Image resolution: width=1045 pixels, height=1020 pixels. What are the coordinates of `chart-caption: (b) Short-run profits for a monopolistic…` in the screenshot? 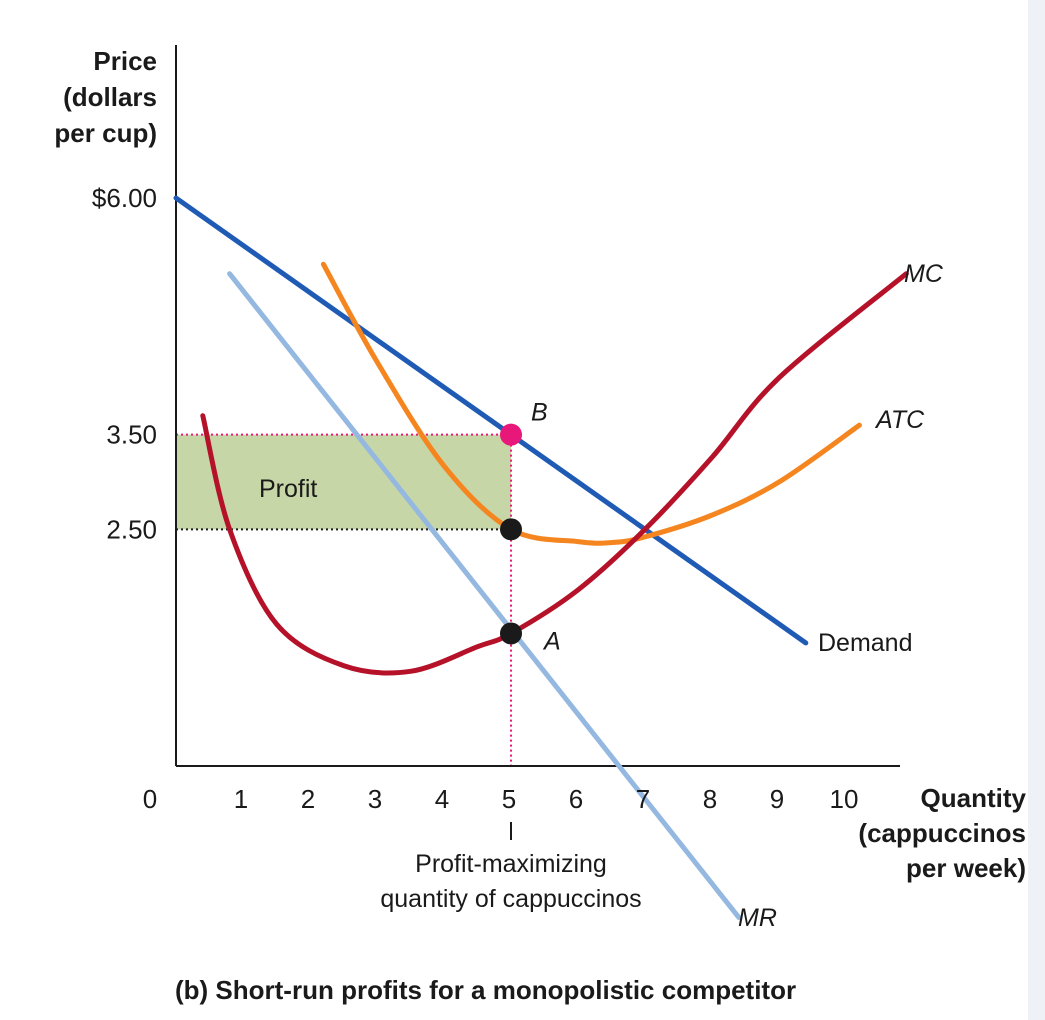 It's located at (485, 990).